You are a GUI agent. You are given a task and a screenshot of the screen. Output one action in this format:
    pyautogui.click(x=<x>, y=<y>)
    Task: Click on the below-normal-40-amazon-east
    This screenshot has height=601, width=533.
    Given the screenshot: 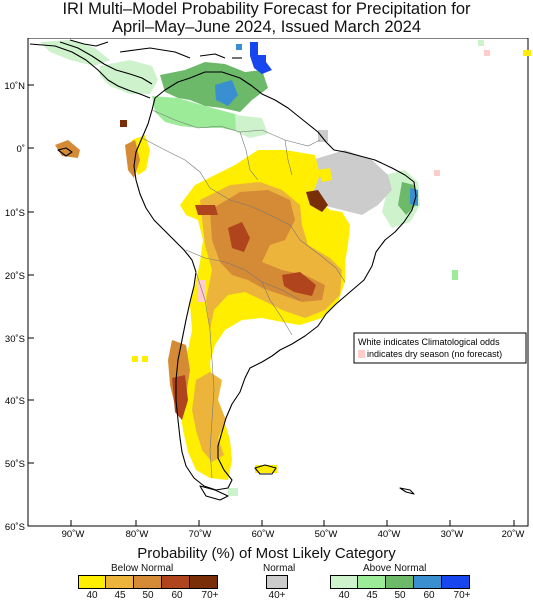 What is the action you would take?
    pyautogui.click(x=325, y=175)
    